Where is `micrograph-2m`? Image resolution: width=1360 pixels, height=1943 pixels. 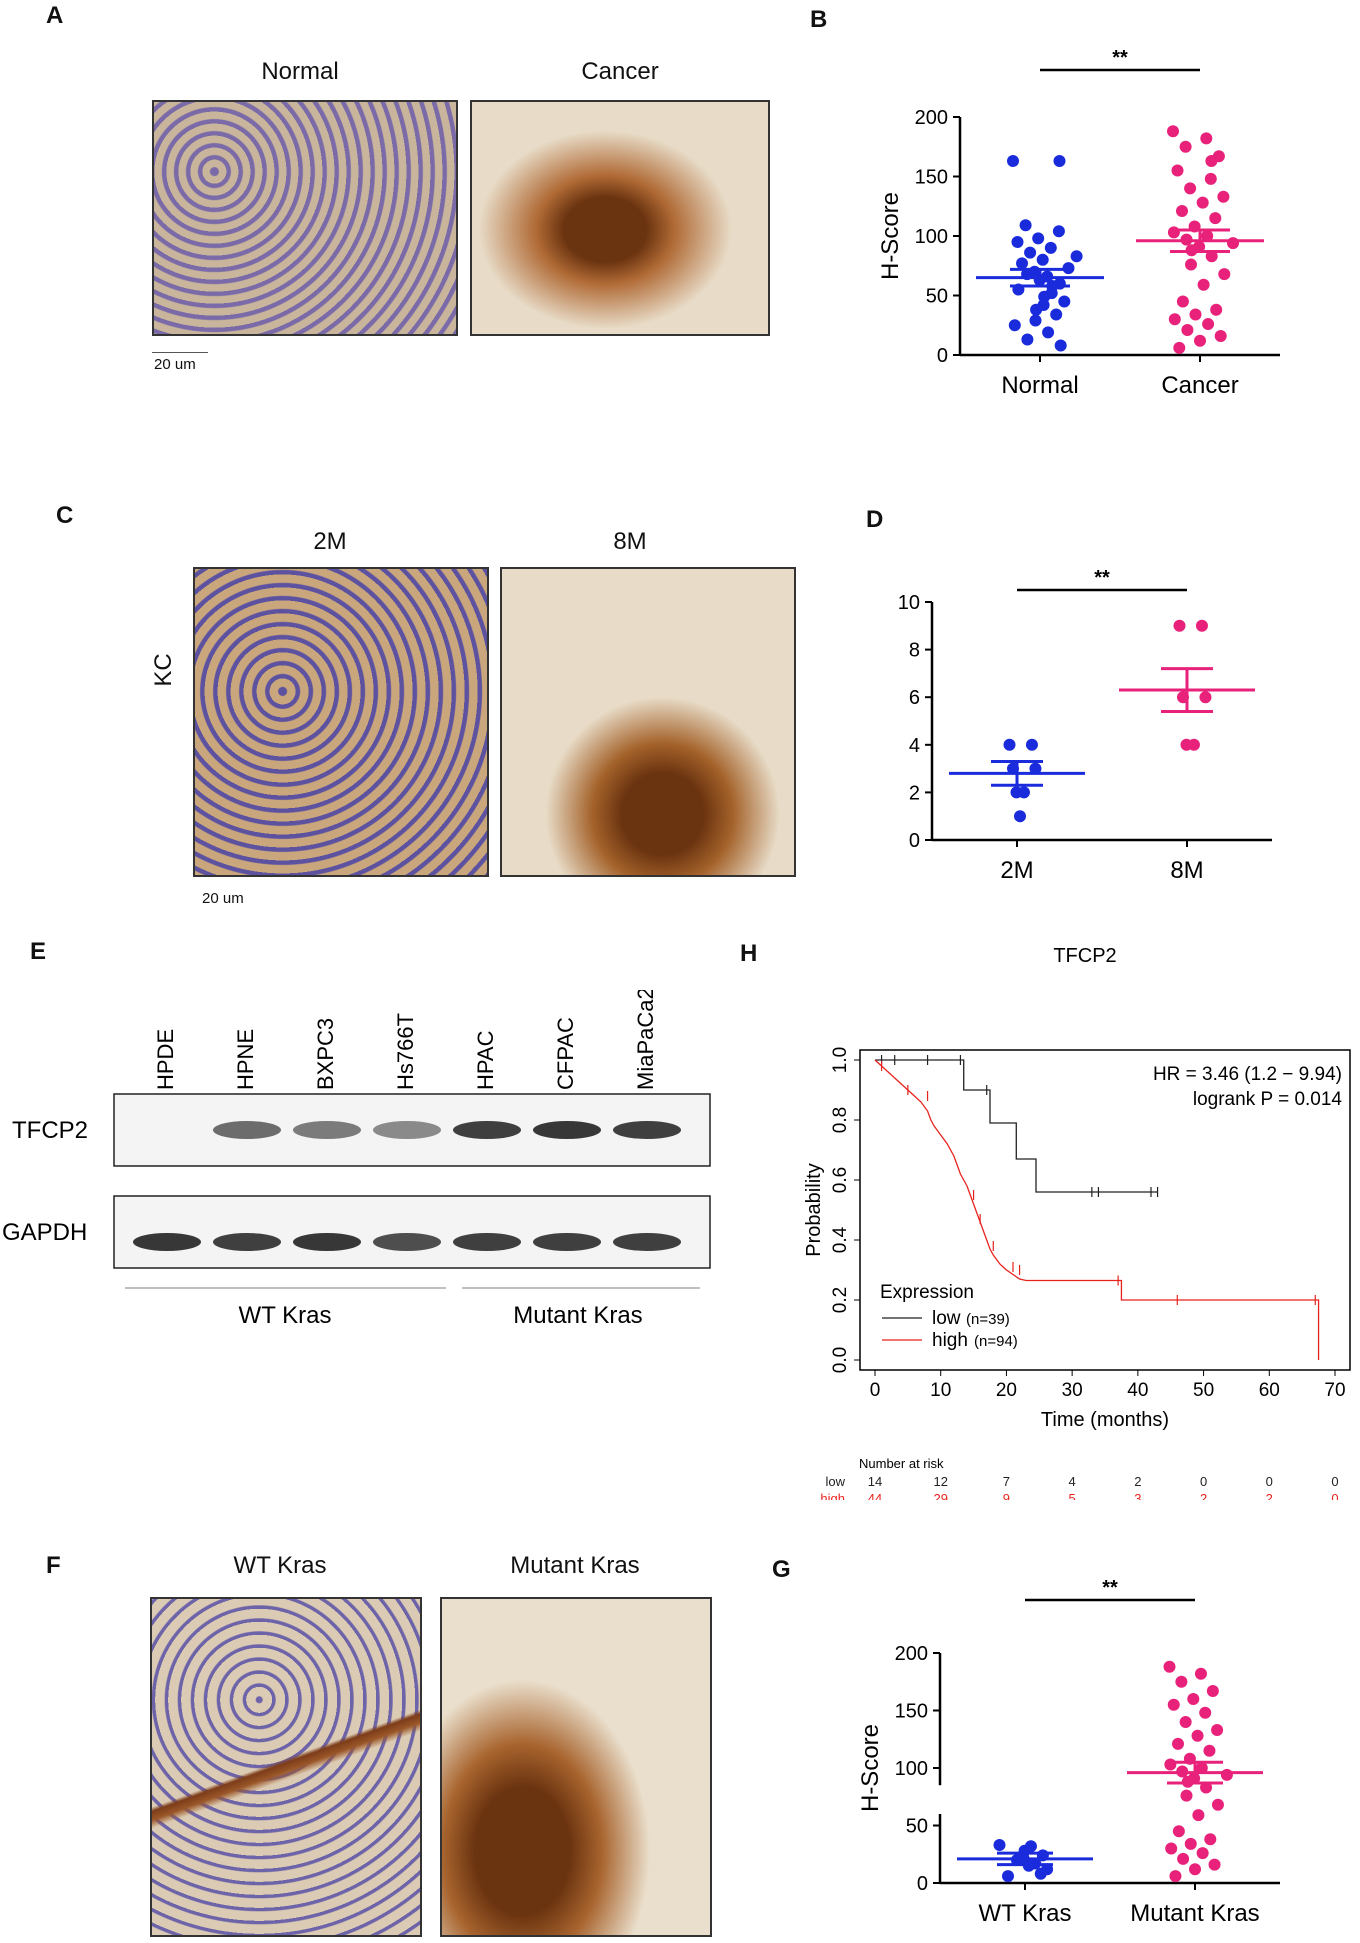 micrograph-2m is located at coordinates (341, 722).